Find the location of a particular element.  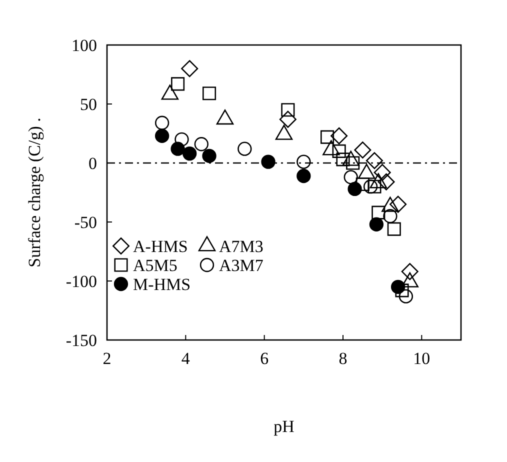

y-tick-label: -50 is located at coordinates (85, 222).